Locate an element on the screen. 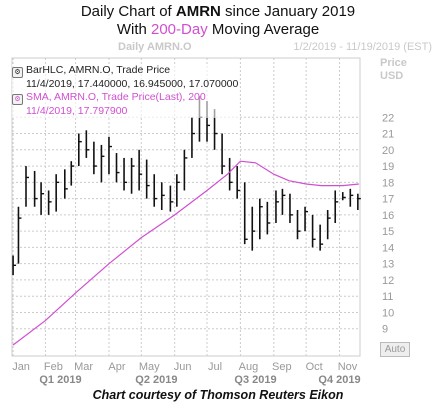  x-tick-label: Aug is located at coordinates (249, 367).